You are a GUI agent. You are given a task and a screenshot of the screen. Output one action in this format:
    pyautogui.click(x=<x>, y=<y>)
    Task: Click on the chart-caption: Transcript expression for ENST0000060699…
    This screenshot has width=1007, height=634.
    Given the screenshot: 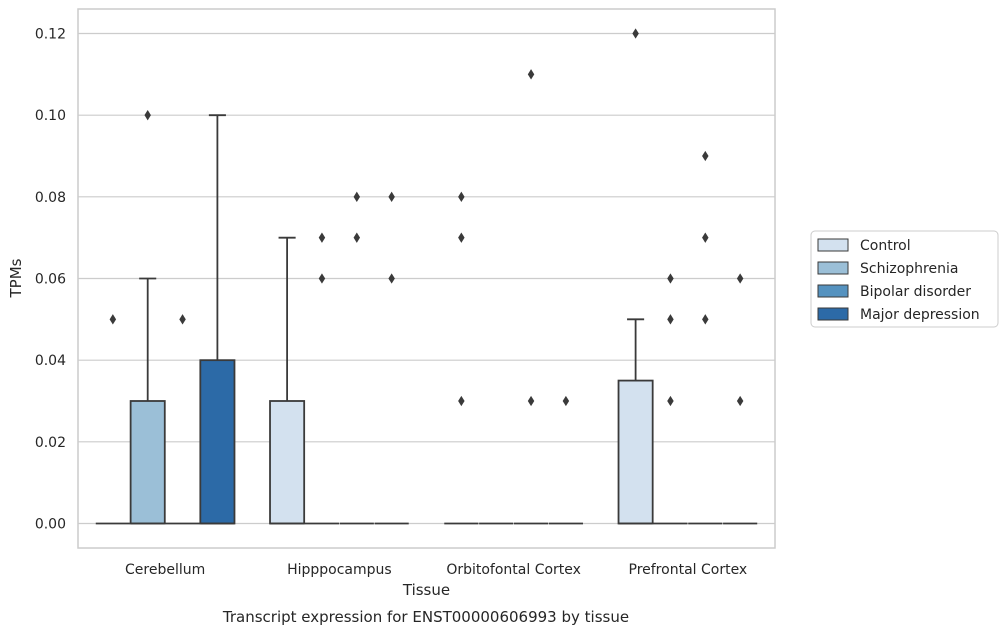 What is the action you would take?
    pyautogui.click(x=425, y=617)
    